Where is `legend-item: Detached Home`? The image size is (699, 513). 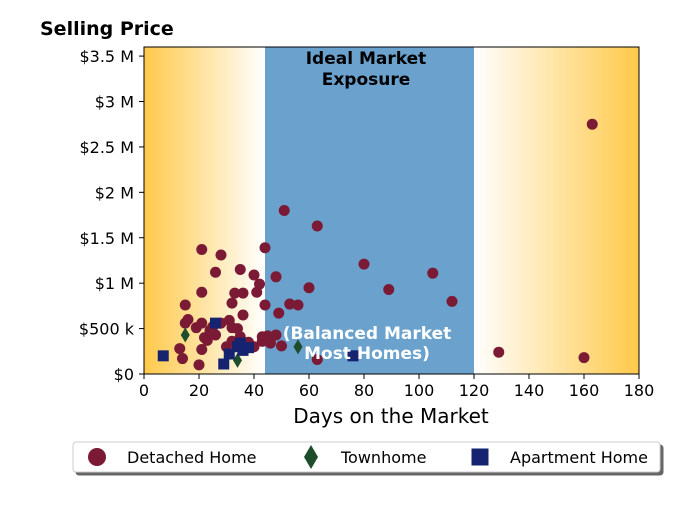 legend-item: Detached Home is located at coordinates (172, 457).